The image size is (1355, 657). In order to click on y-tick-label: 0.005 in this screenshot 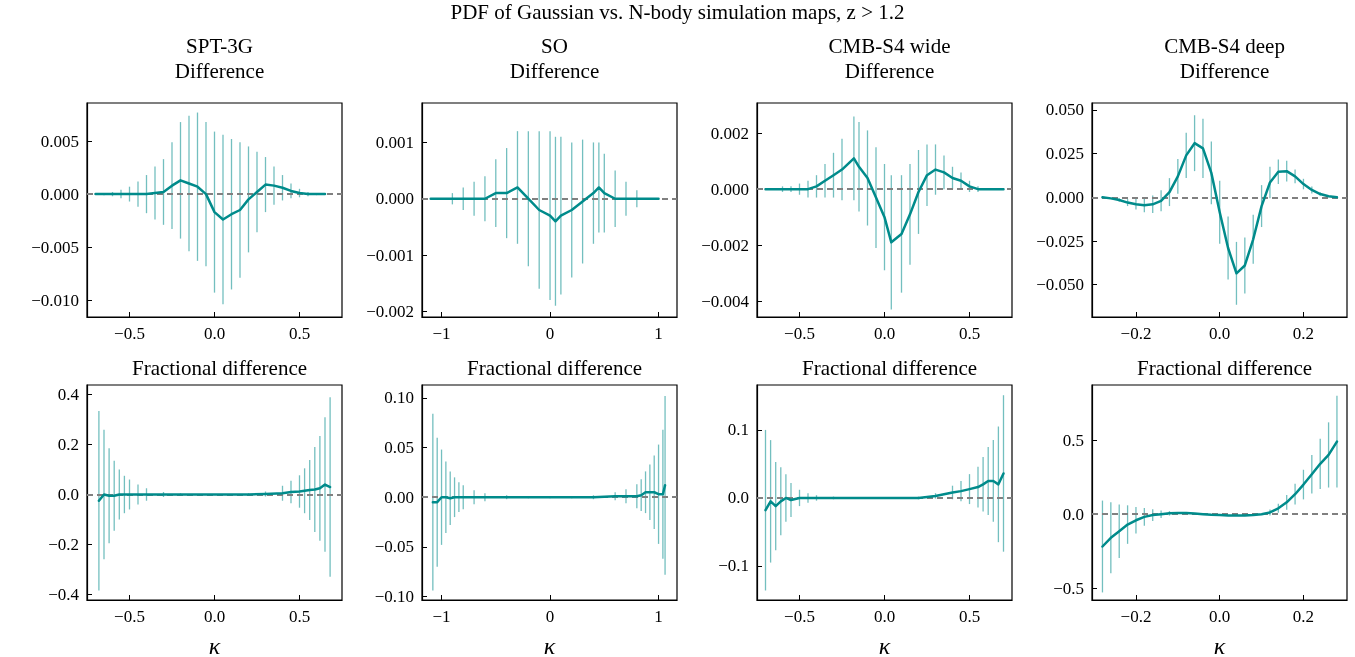, I will do `click(59, 141)`.